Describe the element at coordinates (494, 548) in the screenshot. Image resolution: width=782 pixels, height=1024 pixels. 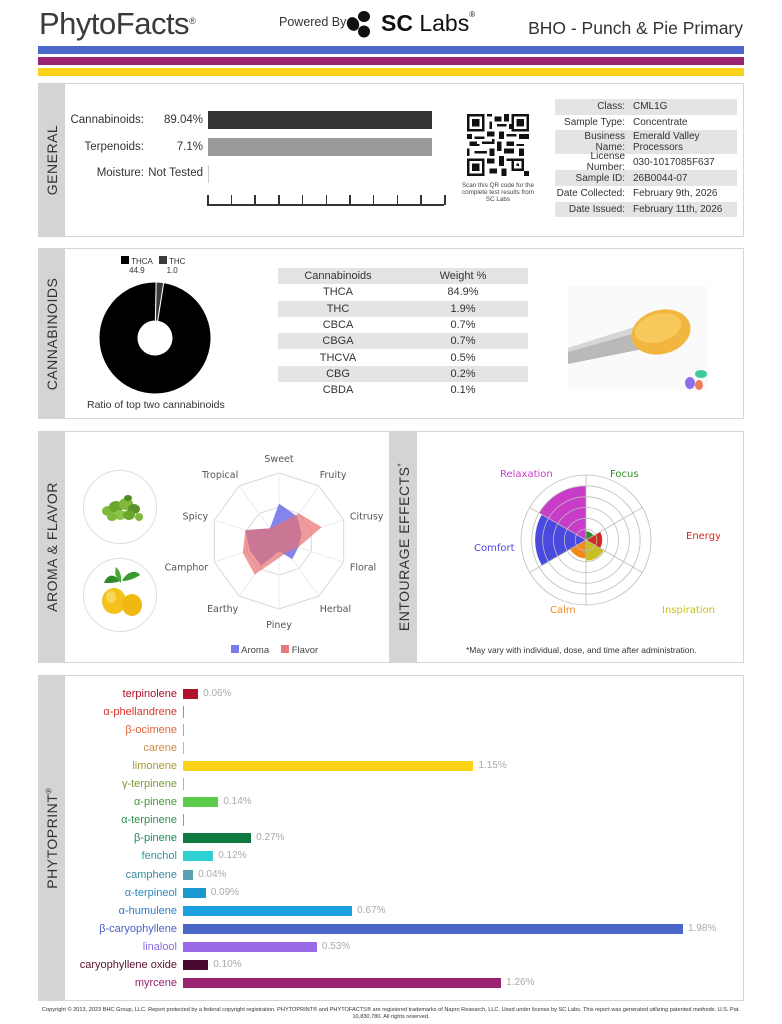
I see `effect-label-comfort: Comfort` at that location.